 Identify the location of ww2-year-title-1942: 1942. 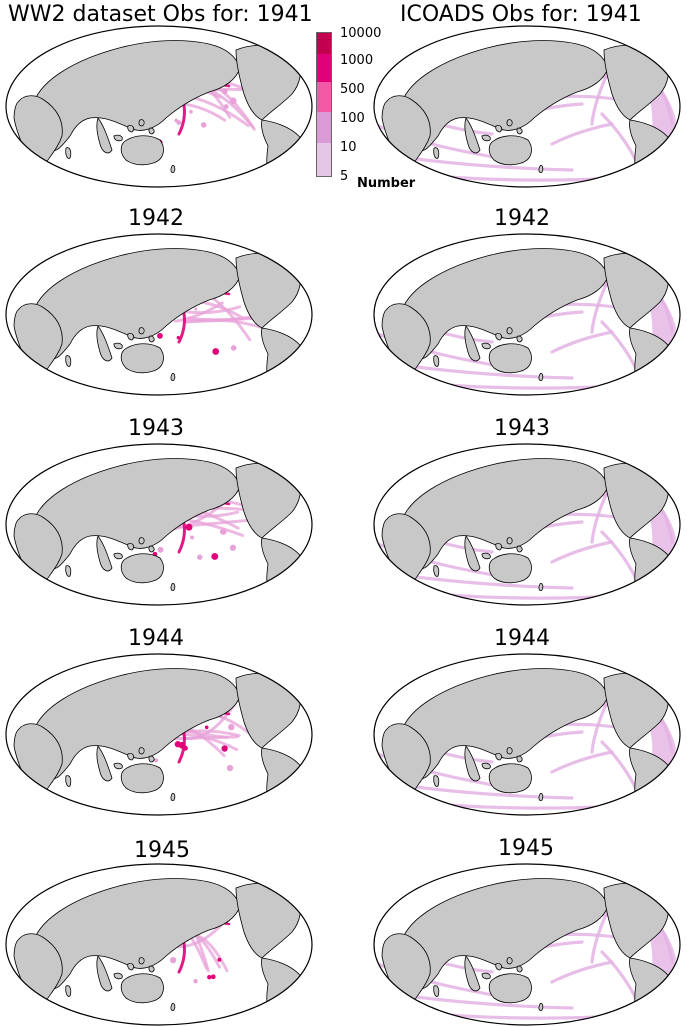
(156, 218).